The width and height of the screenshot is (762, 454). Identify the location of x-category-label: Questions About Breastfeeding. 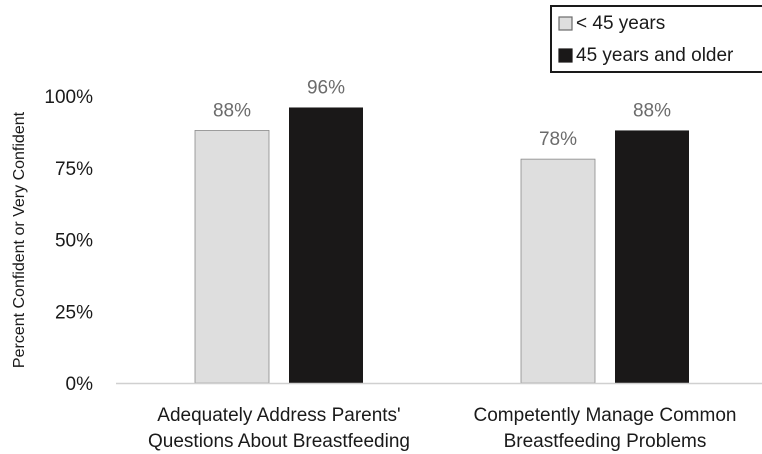
(279, 441).